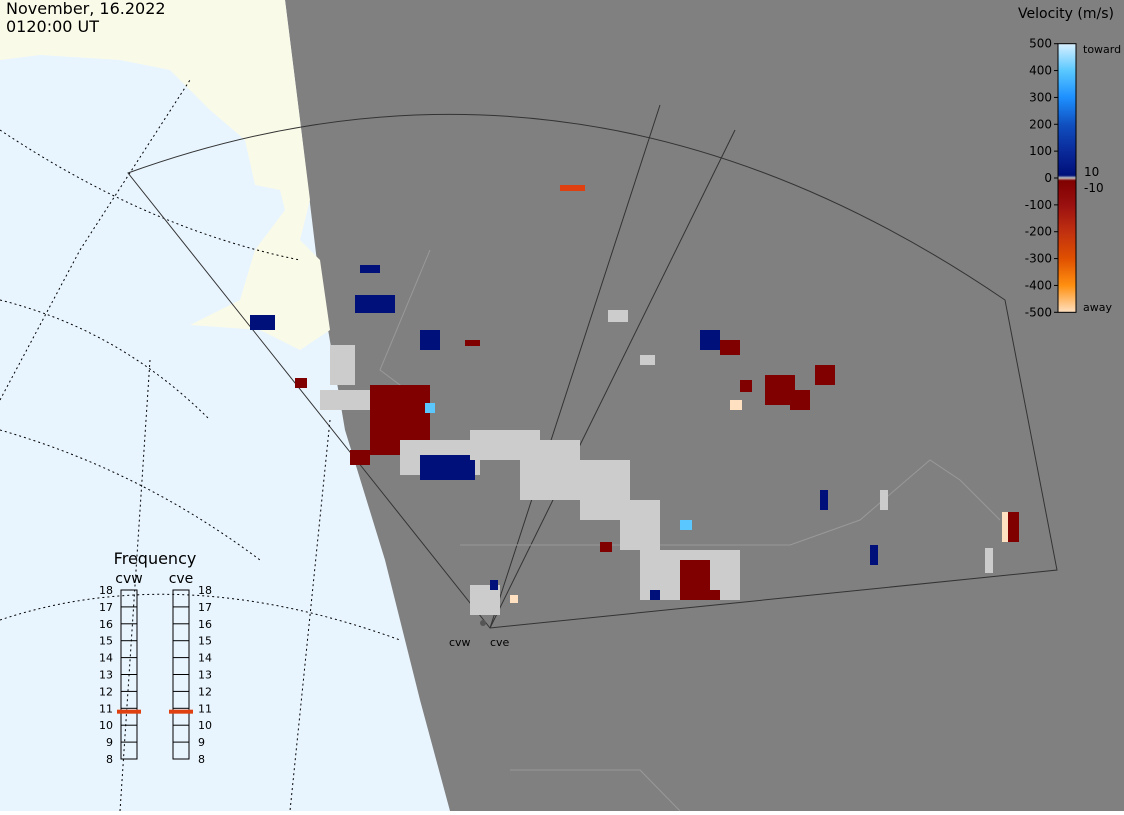 The width and height of the screenshot is (1124, 815). I want to click on colorbar-tick-label: -500, so click(1038, 312).